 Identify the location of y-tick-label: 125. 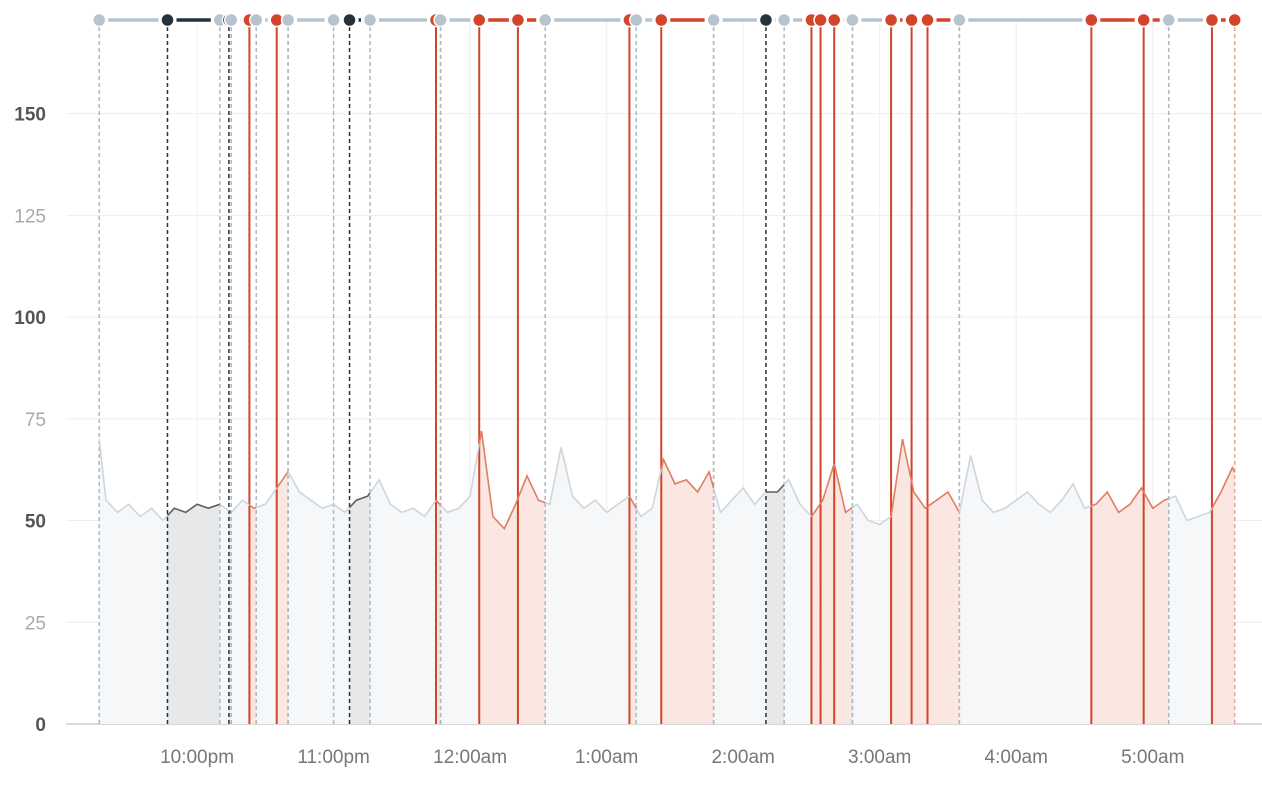
(30, 216).